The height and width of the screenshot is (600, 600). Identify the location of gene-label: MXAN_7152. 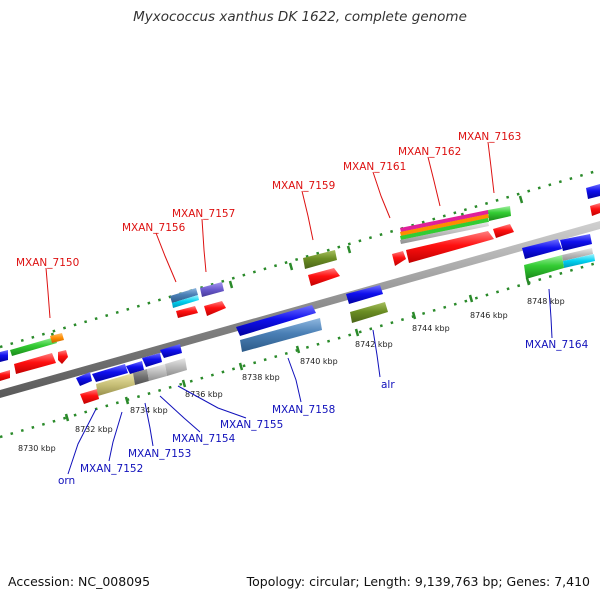
(111, 469).